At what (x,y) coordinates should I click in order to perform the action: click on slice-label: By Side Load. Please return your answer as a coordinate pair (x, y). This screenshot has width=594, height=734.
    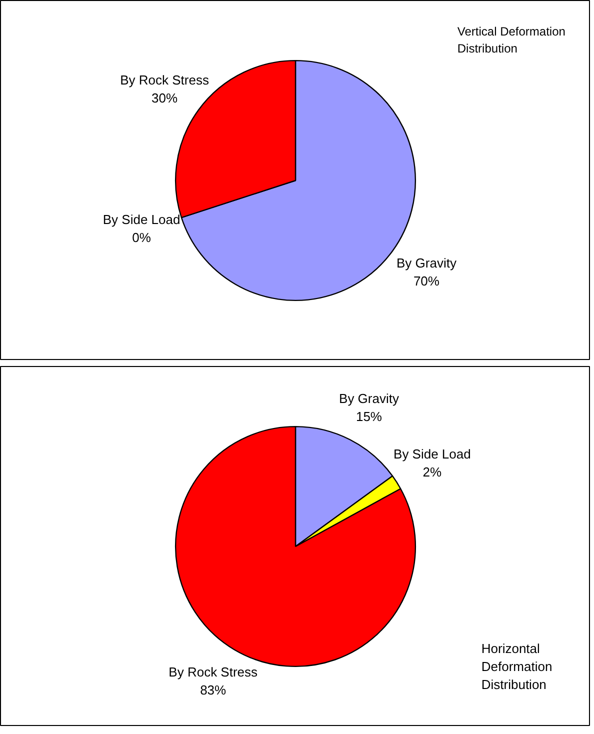
    Looking at the image, I should click on (432, 454).